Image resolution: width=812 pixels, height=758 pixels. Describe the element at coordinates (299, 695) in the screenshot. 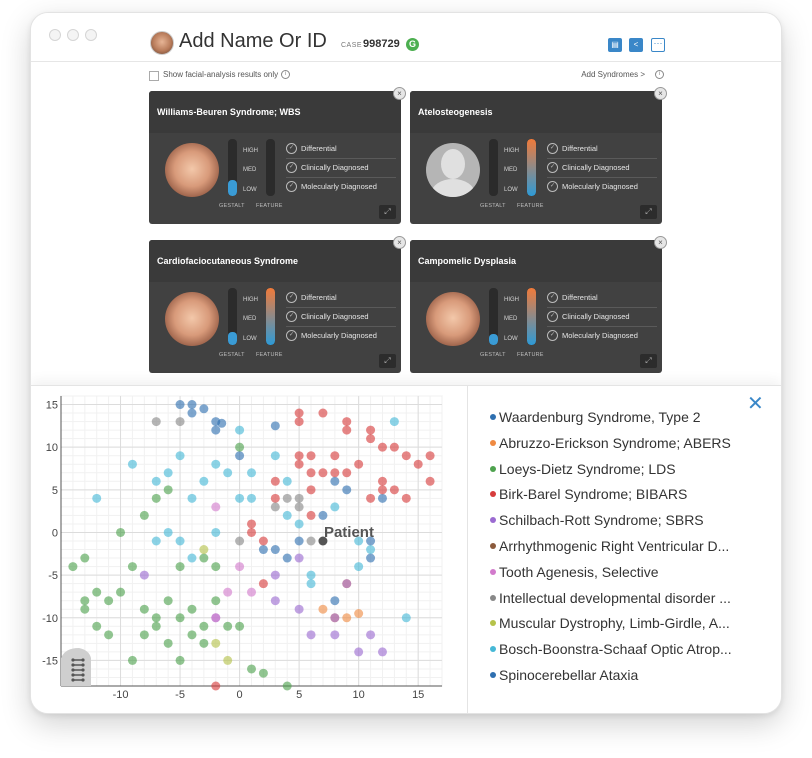

I see `x-tick-label: 5` at that location.